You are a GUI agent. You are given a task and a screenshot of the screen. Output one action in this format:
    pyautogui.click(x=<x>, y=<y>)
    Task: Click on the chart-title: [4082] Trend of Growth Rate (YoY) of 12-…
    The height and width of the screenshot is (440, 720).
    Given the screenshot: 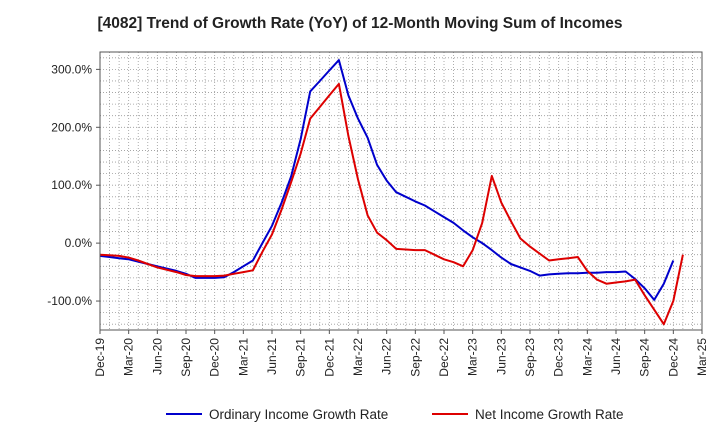 What is the action you would take?
    pyautogui.click(x=359, y=23)
    